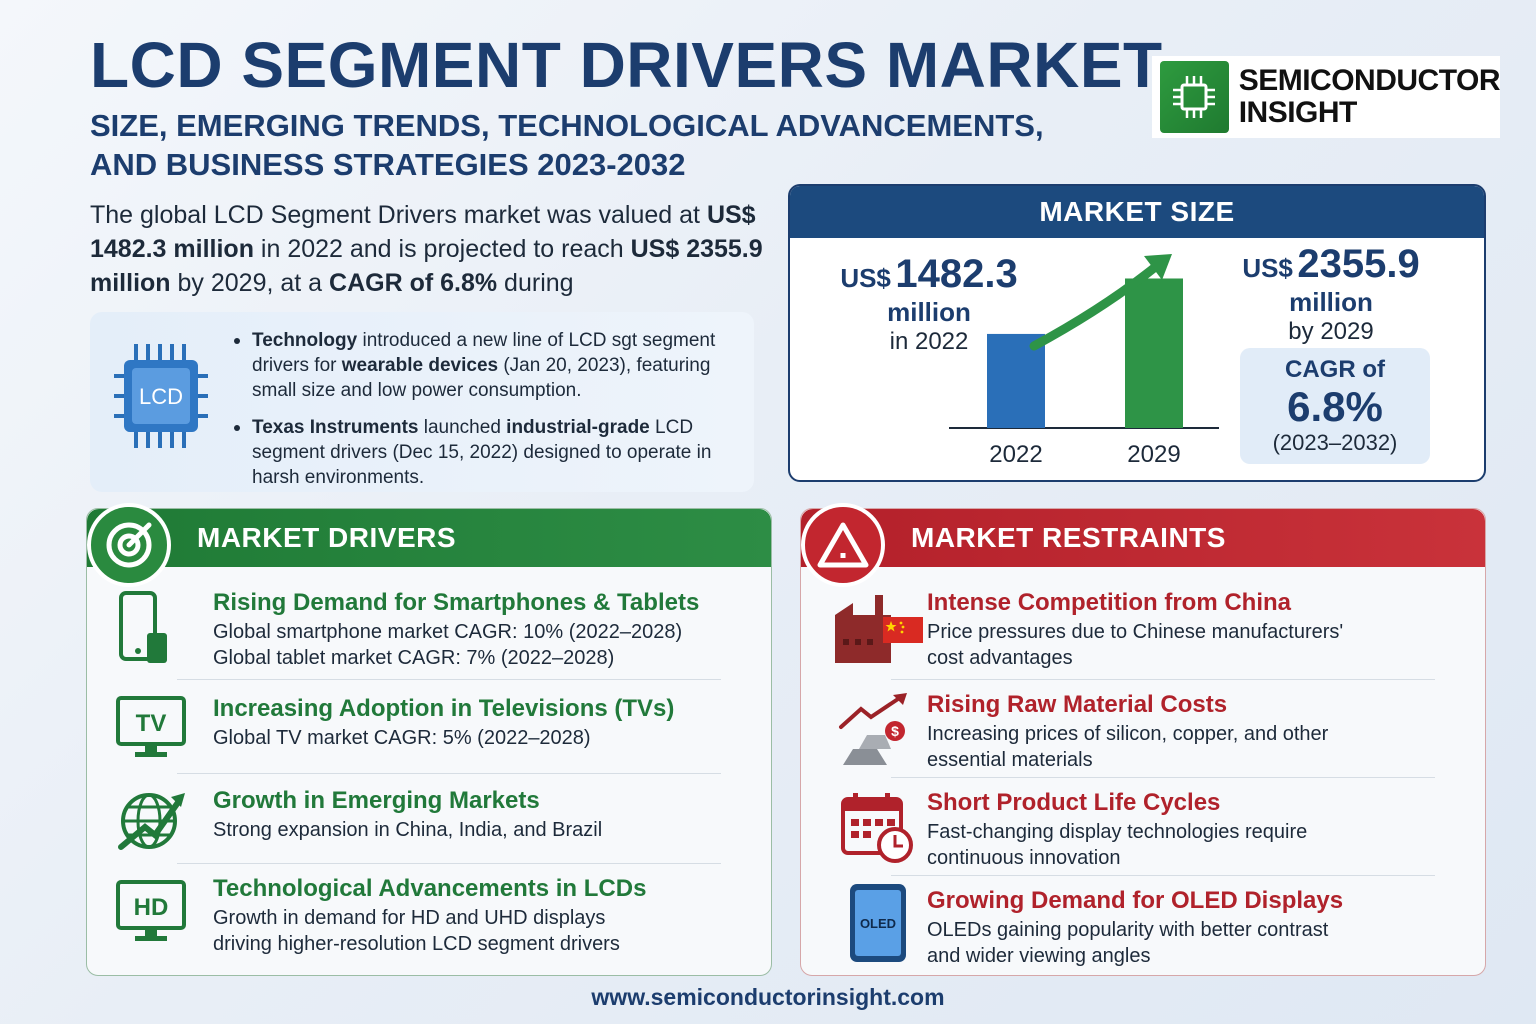 Image resolution: width=1536 pixels, height=1024 pixels. What do you see at coordinates (413, 283) in the screenshot?
I see `cagr-value: CAGR of 6.8%` at bounding box center [413, 283].